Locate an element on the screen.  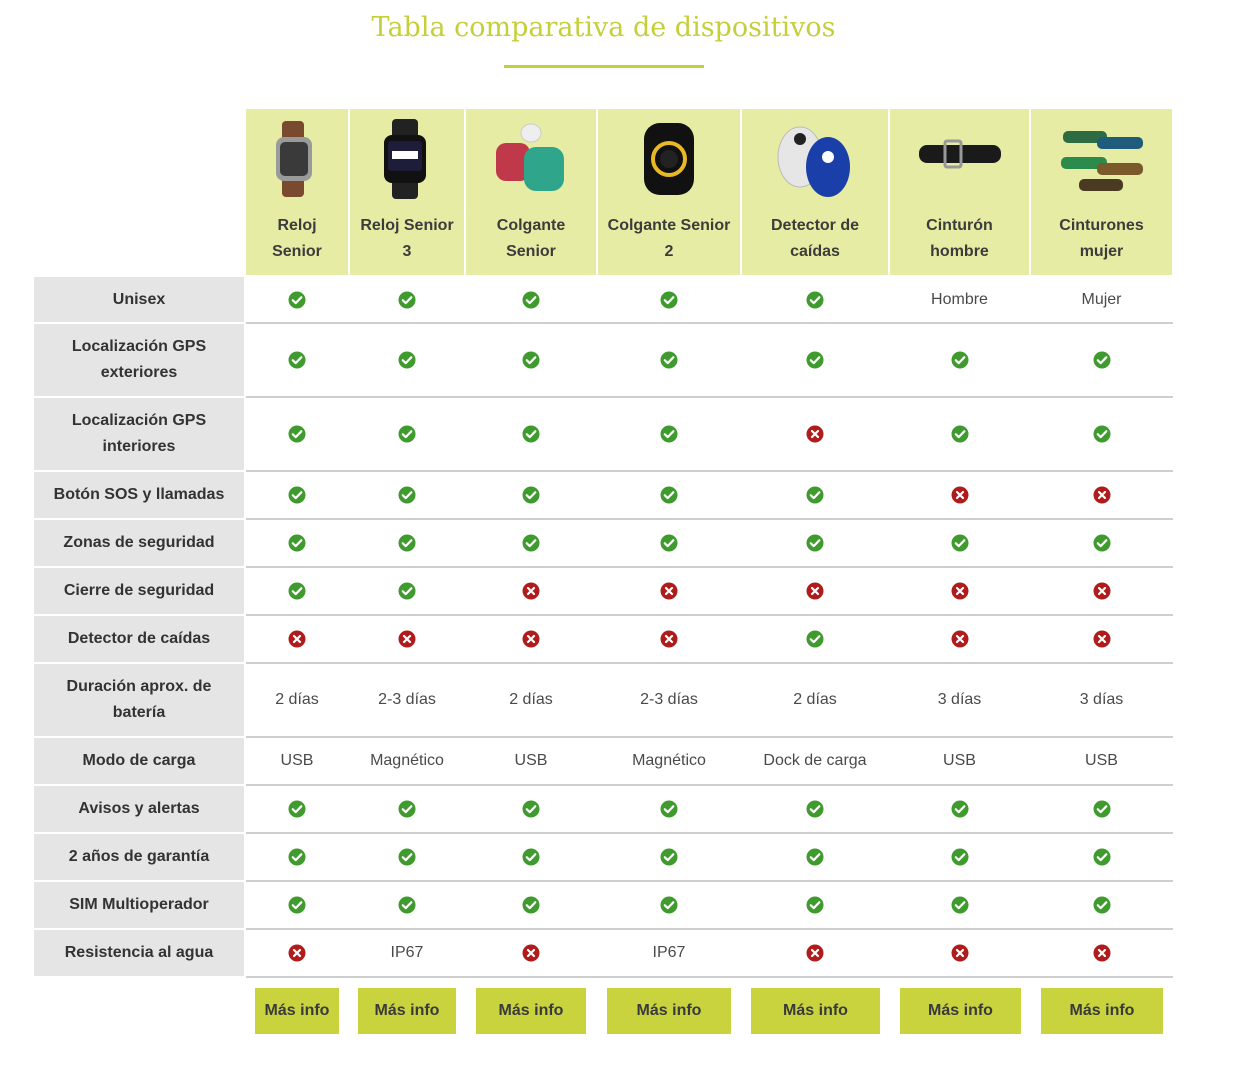
device-header: Colgante Senior is located at coordinates (531, 192).